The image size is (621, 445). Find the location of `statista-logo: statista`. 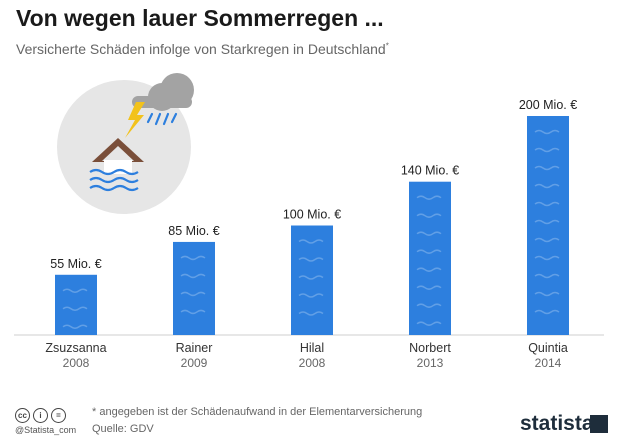

statista-logo: statista is located at coordinates (557, 423).